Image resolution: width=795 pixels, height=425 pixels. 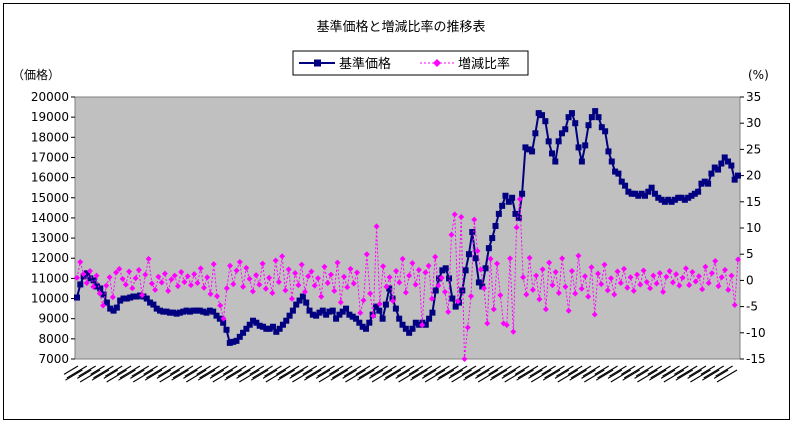 What do you see at coordinates (365, 64) in the screenshot?
I see `legend-label-price: 基準価格` at bounding box center [365, 64].